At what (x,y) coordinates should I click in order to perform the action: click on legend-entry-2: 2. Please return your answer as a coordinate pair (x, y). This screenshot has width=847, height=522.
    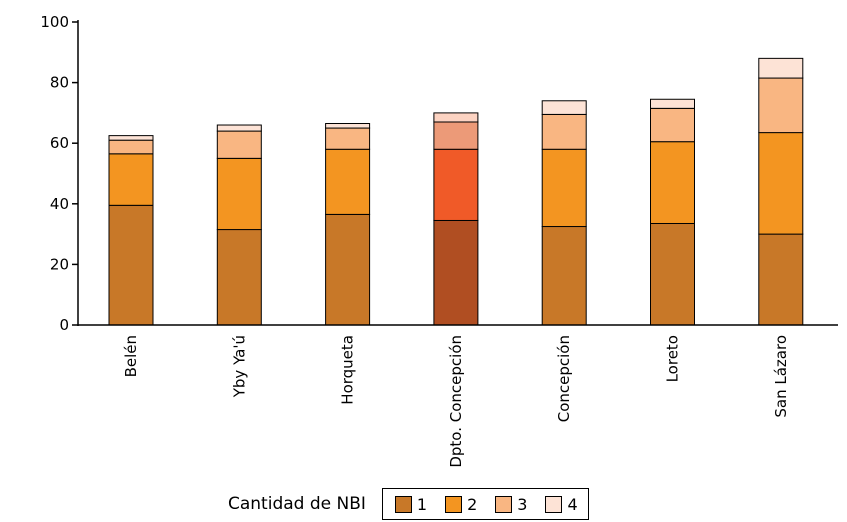
    Looking at the image, I should click on (461, 504).